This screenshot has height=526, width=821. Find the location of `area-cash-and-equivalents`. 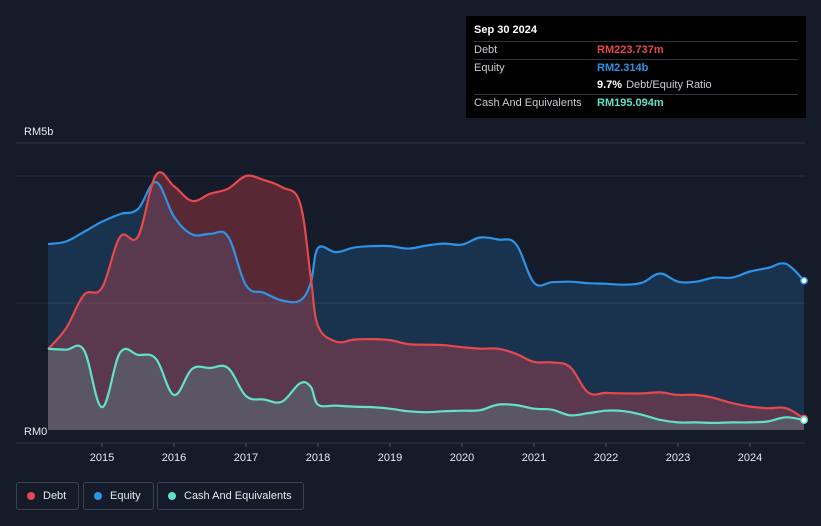

area-cash-and-equivalents is located at coordinates (426, 387).